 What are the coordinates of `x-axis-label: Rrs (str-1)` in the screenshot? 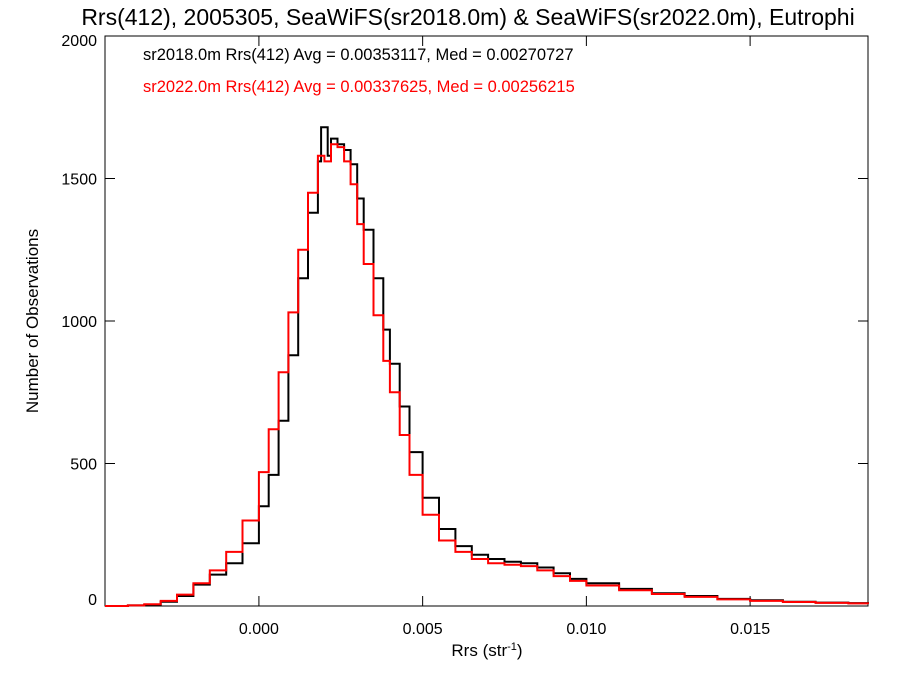 It's located at (486, 650).